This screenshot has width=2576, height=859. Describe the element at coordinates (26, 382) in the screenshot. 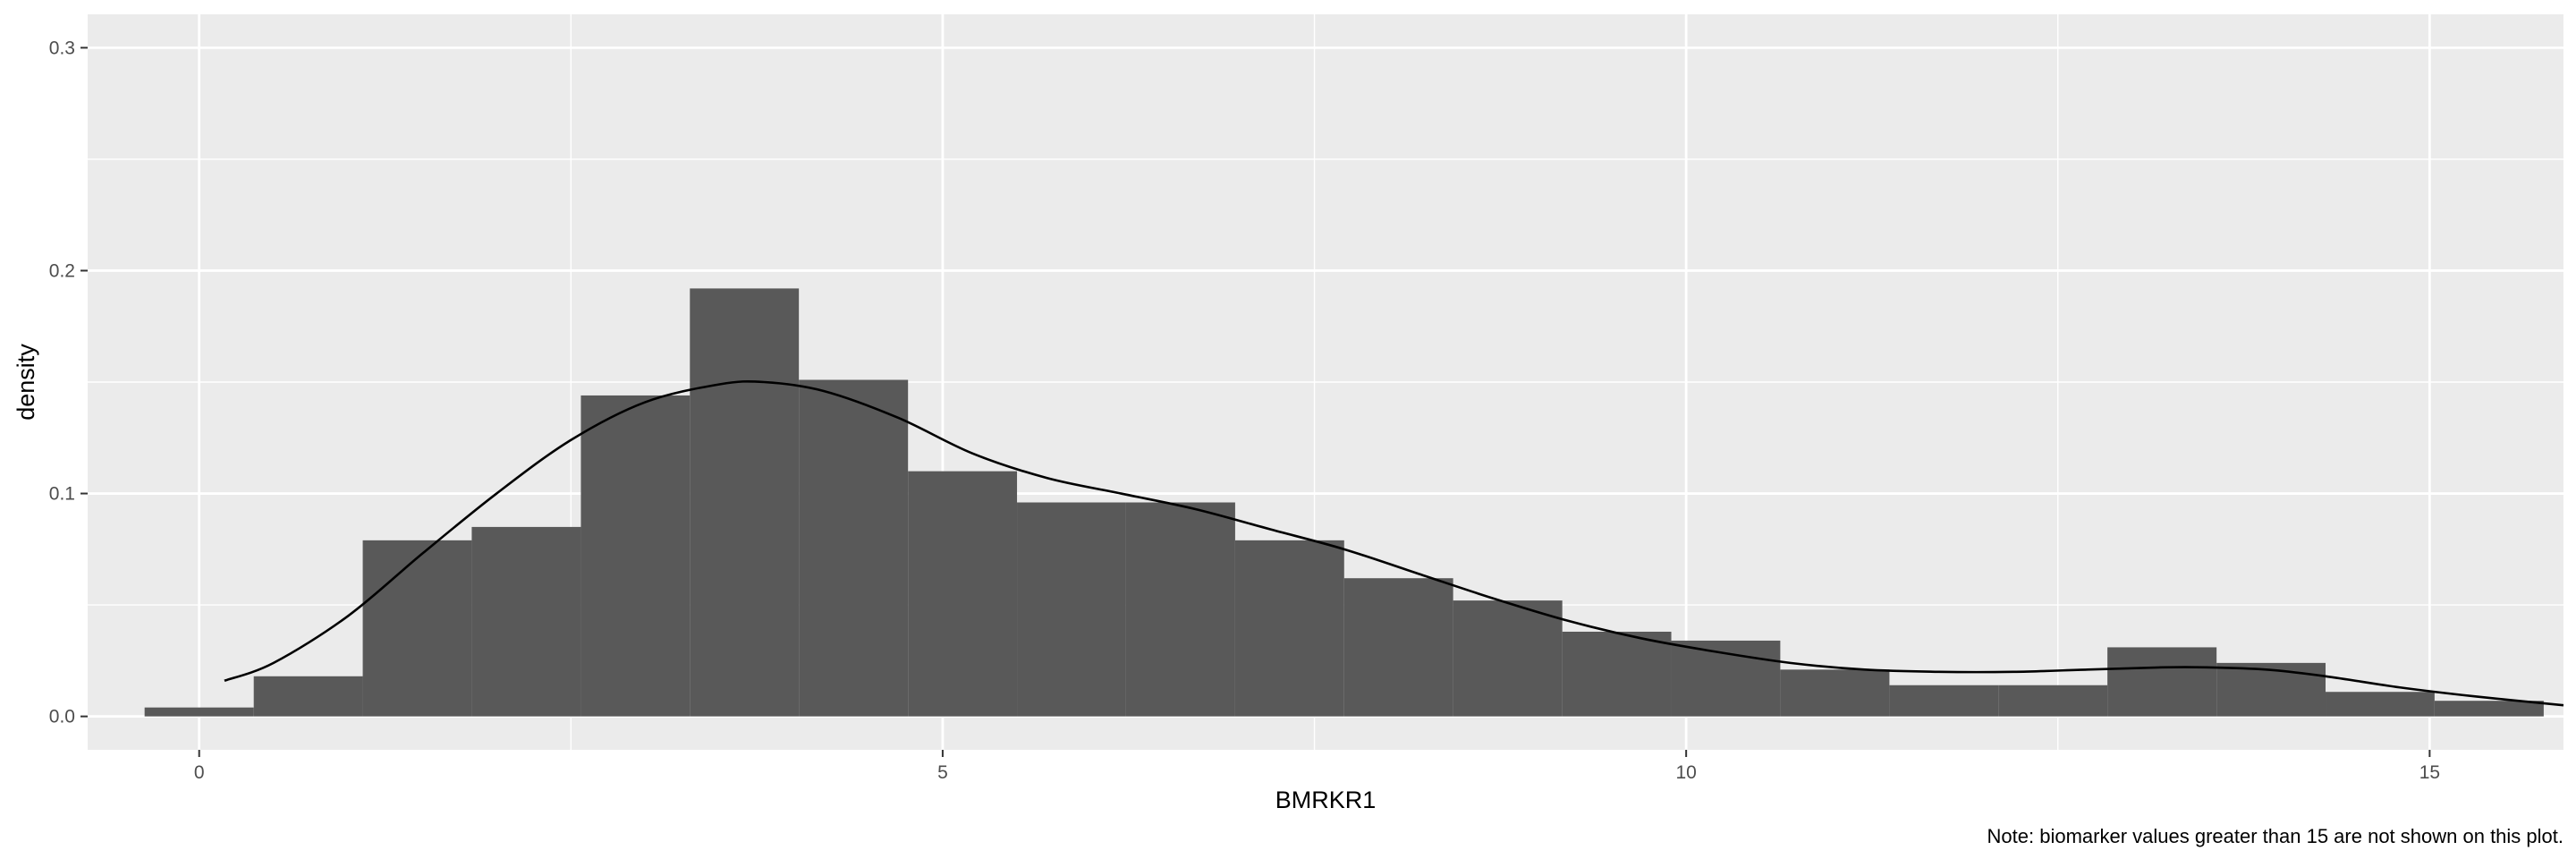

I see `y-axis-title: density` at that location.